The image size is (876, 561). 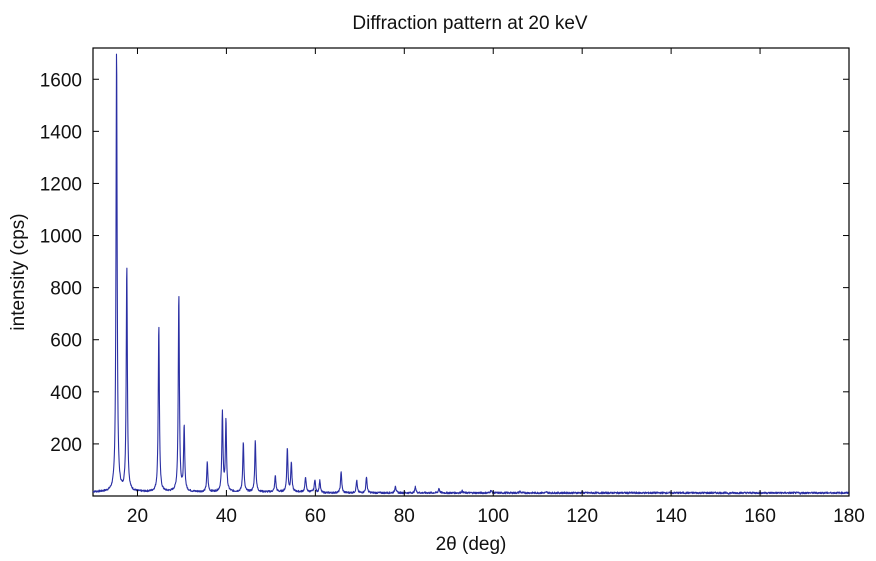 What do you see at coordinates (66, 289) in the screenshot?
I see `y-tick-label: 800` at bounding box center [66, 289].